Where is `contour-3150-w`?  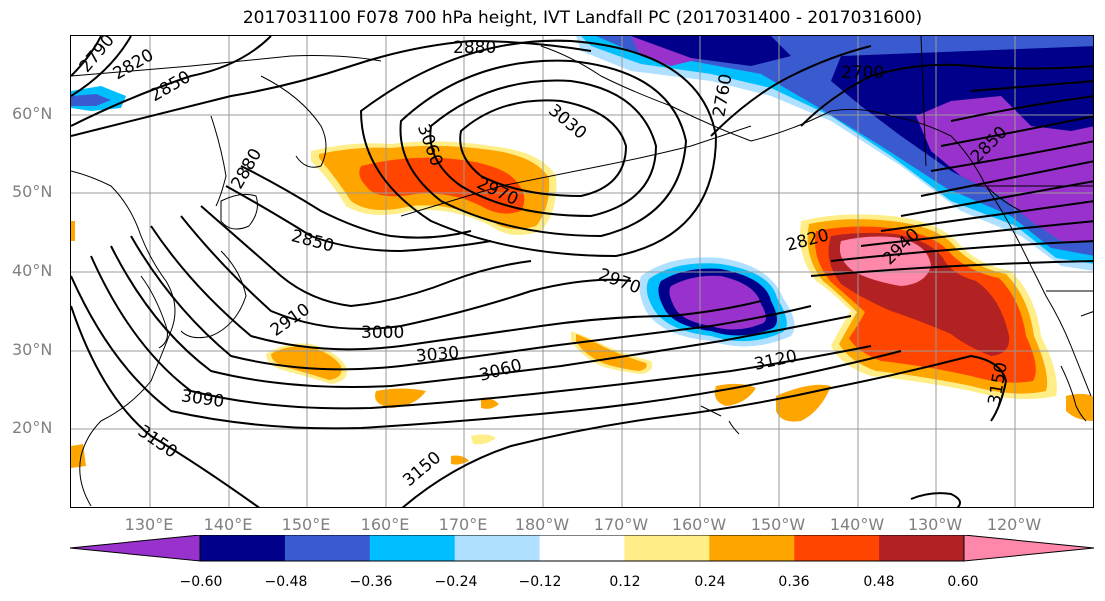
contour-3150-w is located at coordinates (165, 406).